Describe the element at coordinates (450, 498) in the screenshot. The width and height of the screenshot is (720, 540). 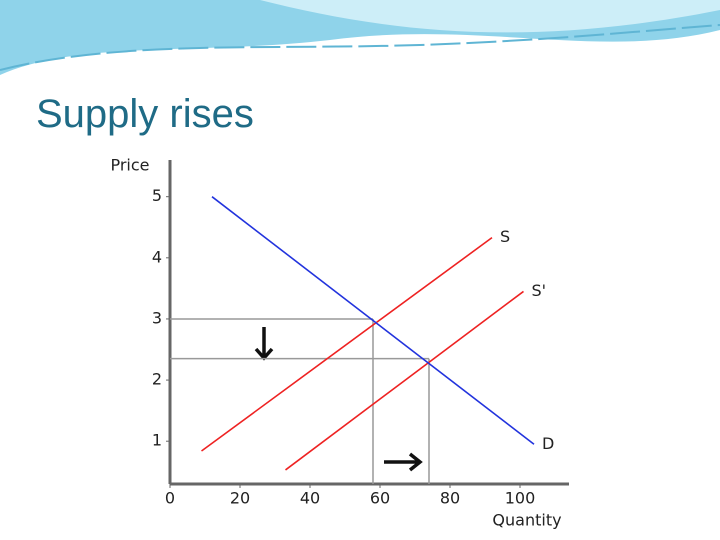
I see `x-tick-label: 80` at that location.